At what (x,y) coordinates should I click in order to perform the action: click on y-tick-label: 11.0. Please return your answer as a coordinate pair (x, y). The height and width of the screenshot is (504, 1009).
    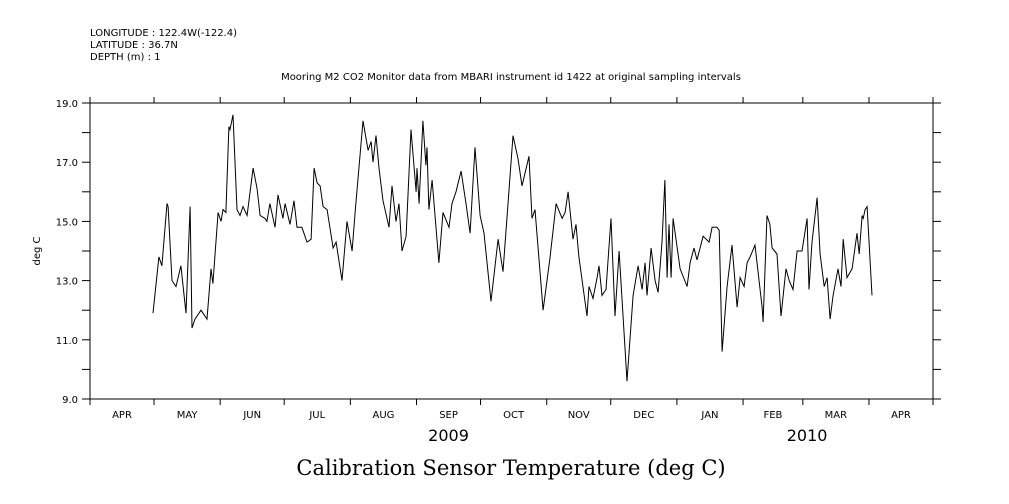
    Looking at the image, I should click on (67, 341).